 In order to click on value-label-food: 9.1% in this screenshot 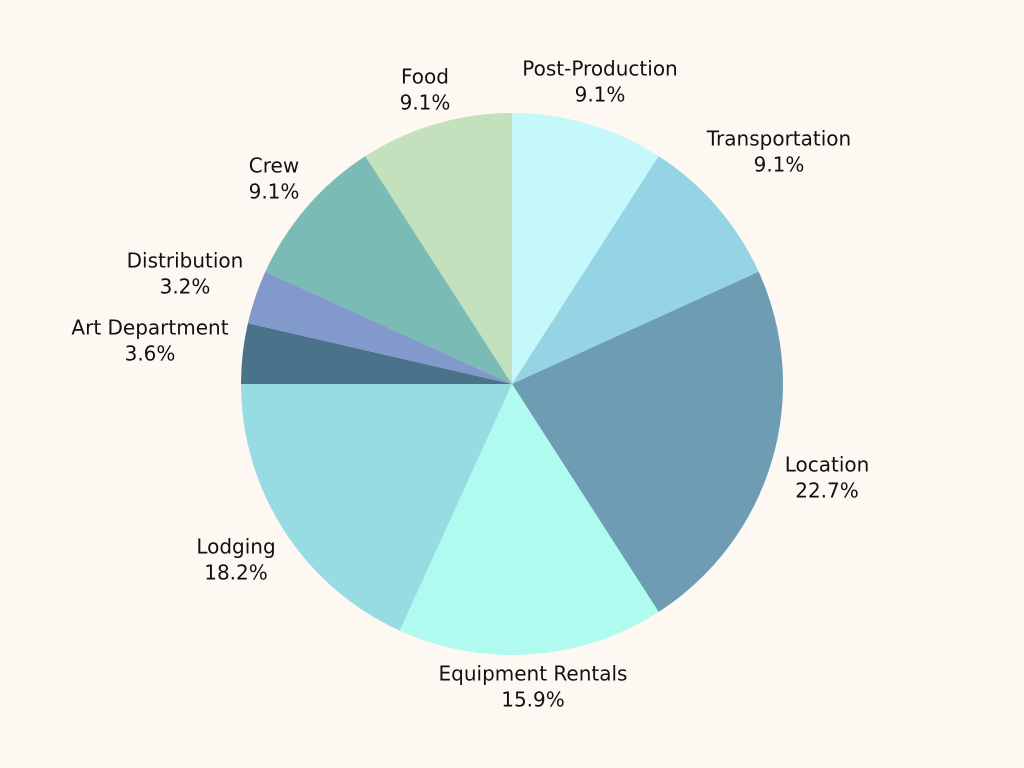, I will do `click(425, 103)`.